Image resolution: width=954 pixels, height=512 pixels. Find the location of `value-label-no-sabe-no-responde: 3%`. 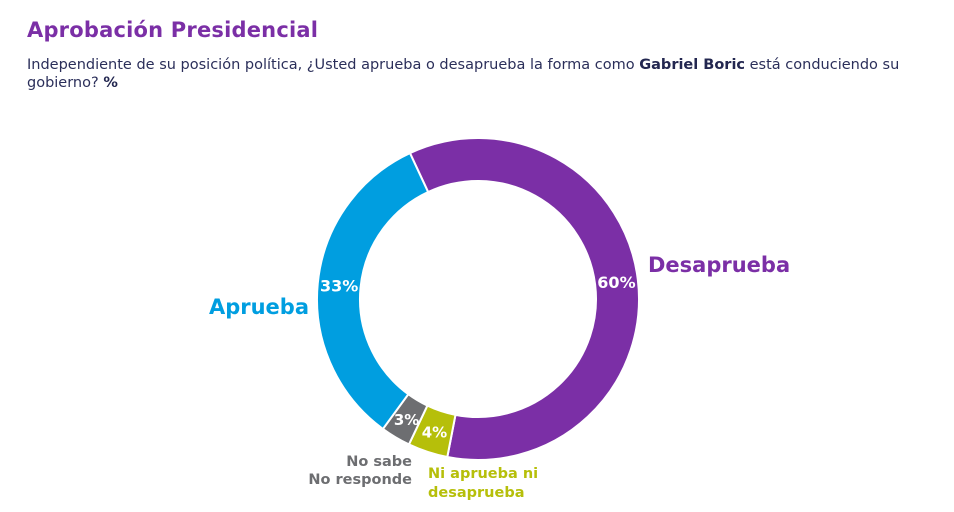

value-label-no-sabe-no-responde: 3% is located at coordinates (406, 420).